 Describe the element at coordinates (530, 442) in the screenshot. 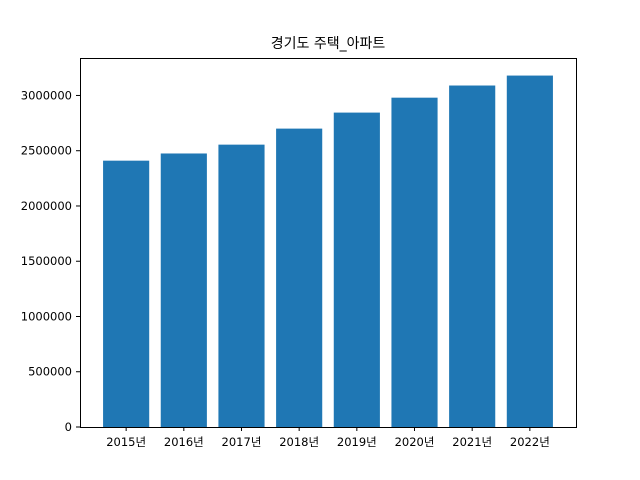

I see `x-tick-label: 2022년` at that location.